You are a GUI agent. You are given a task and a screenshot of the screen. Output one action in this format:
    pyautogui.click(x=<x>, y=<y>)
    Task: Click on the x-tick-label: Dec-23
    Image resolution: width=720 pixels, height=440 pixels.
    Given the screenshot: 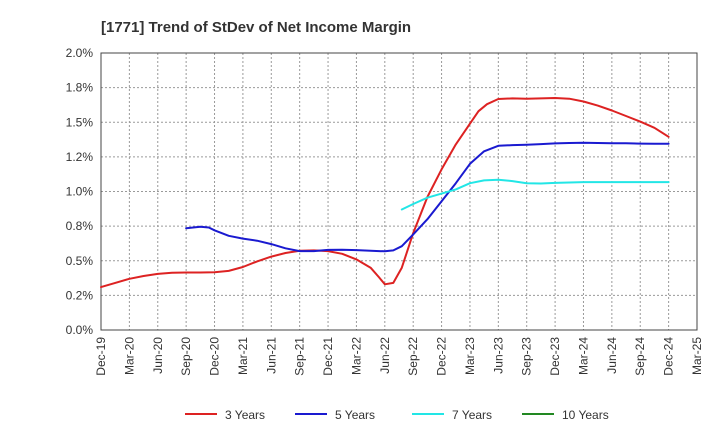 What is the action you would take?
    pyautogui.click(x=555, y=356)
    